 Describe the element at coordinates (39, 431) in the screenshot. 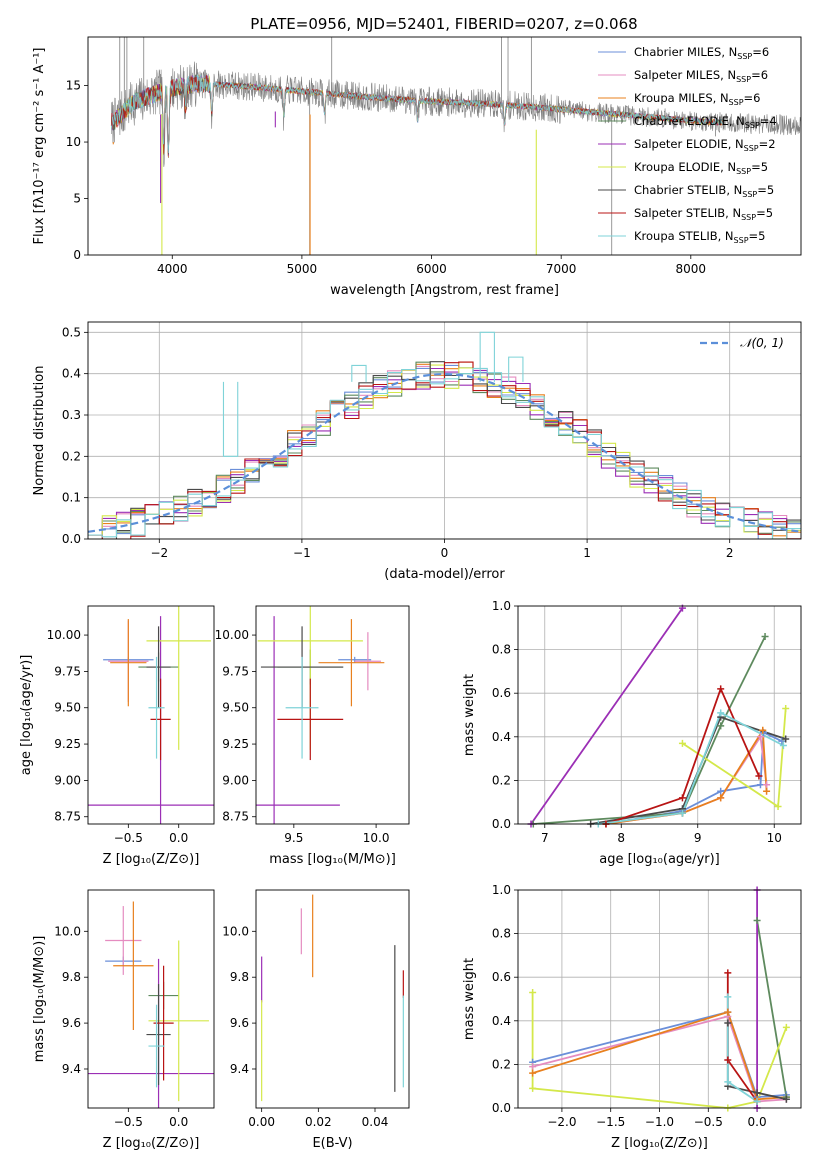

I see `y-axis-label: Normed distribution` at that location.